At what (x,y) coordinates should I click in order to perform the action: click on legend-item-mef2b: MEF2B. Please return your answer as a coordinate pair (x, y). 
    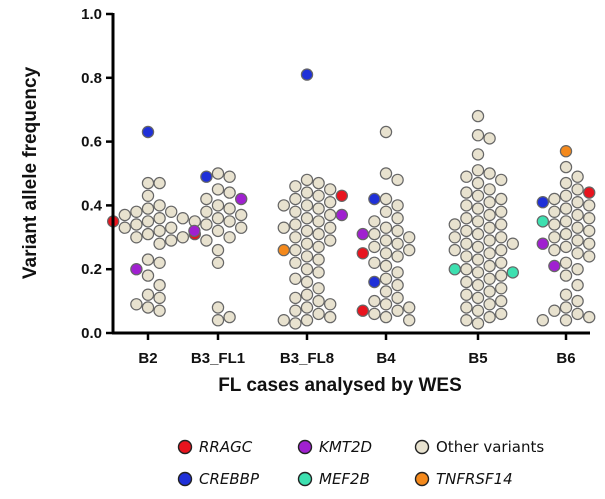
    Looking at the image, I should click on (333, 479).